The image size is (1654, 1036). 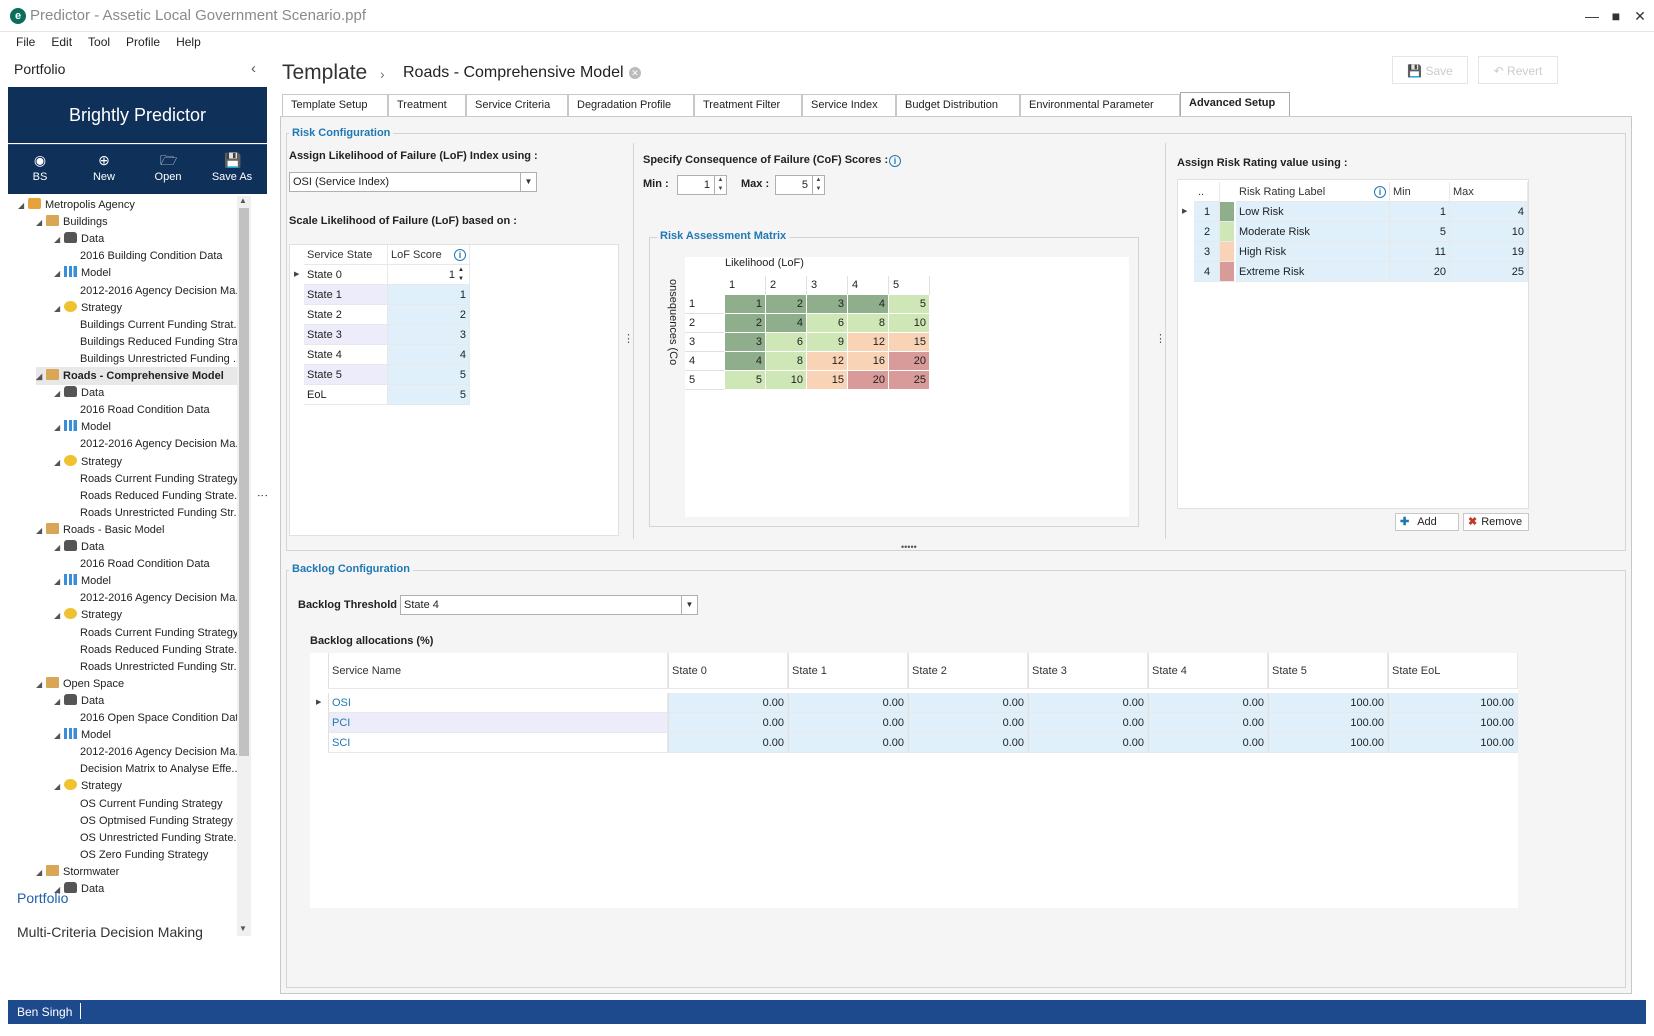 What do you see at coordinates (849, 105) in the screenshot?
I see `tab-service-index: Service Index` at bounding box center [849, 105].